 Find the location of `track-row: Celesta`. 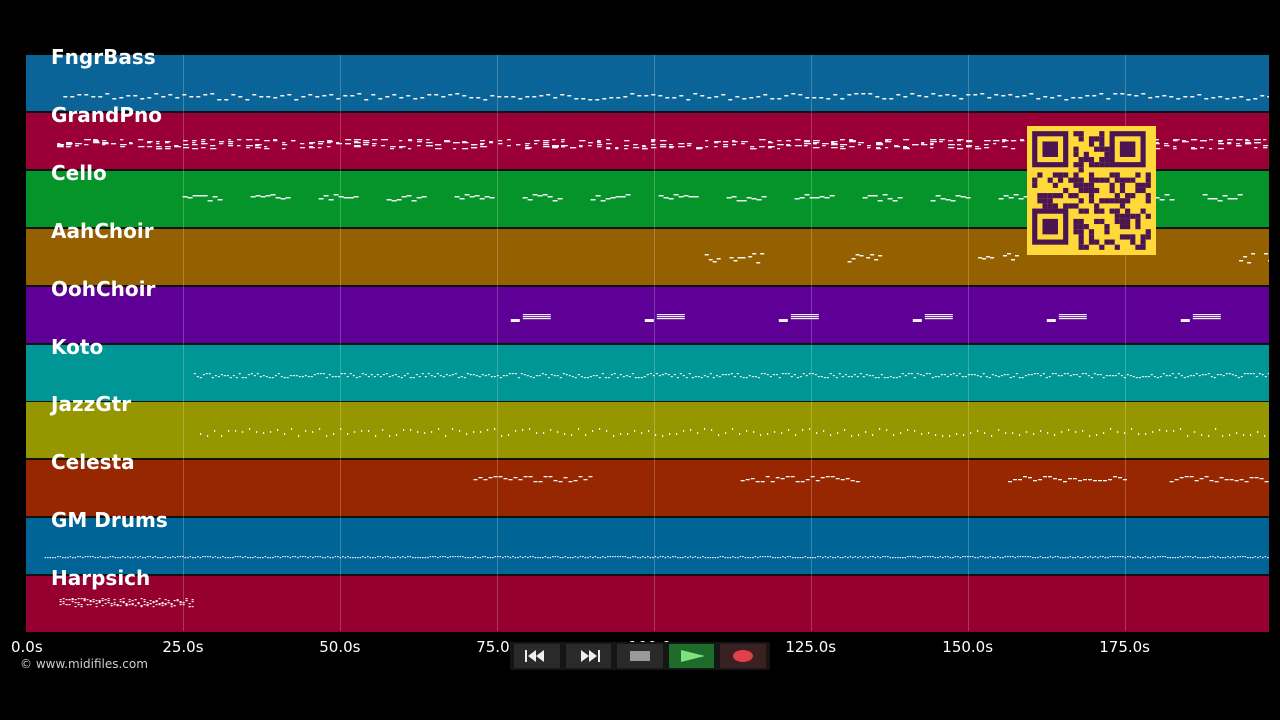

track-row: Celesta is located at coordinates (647, 483).